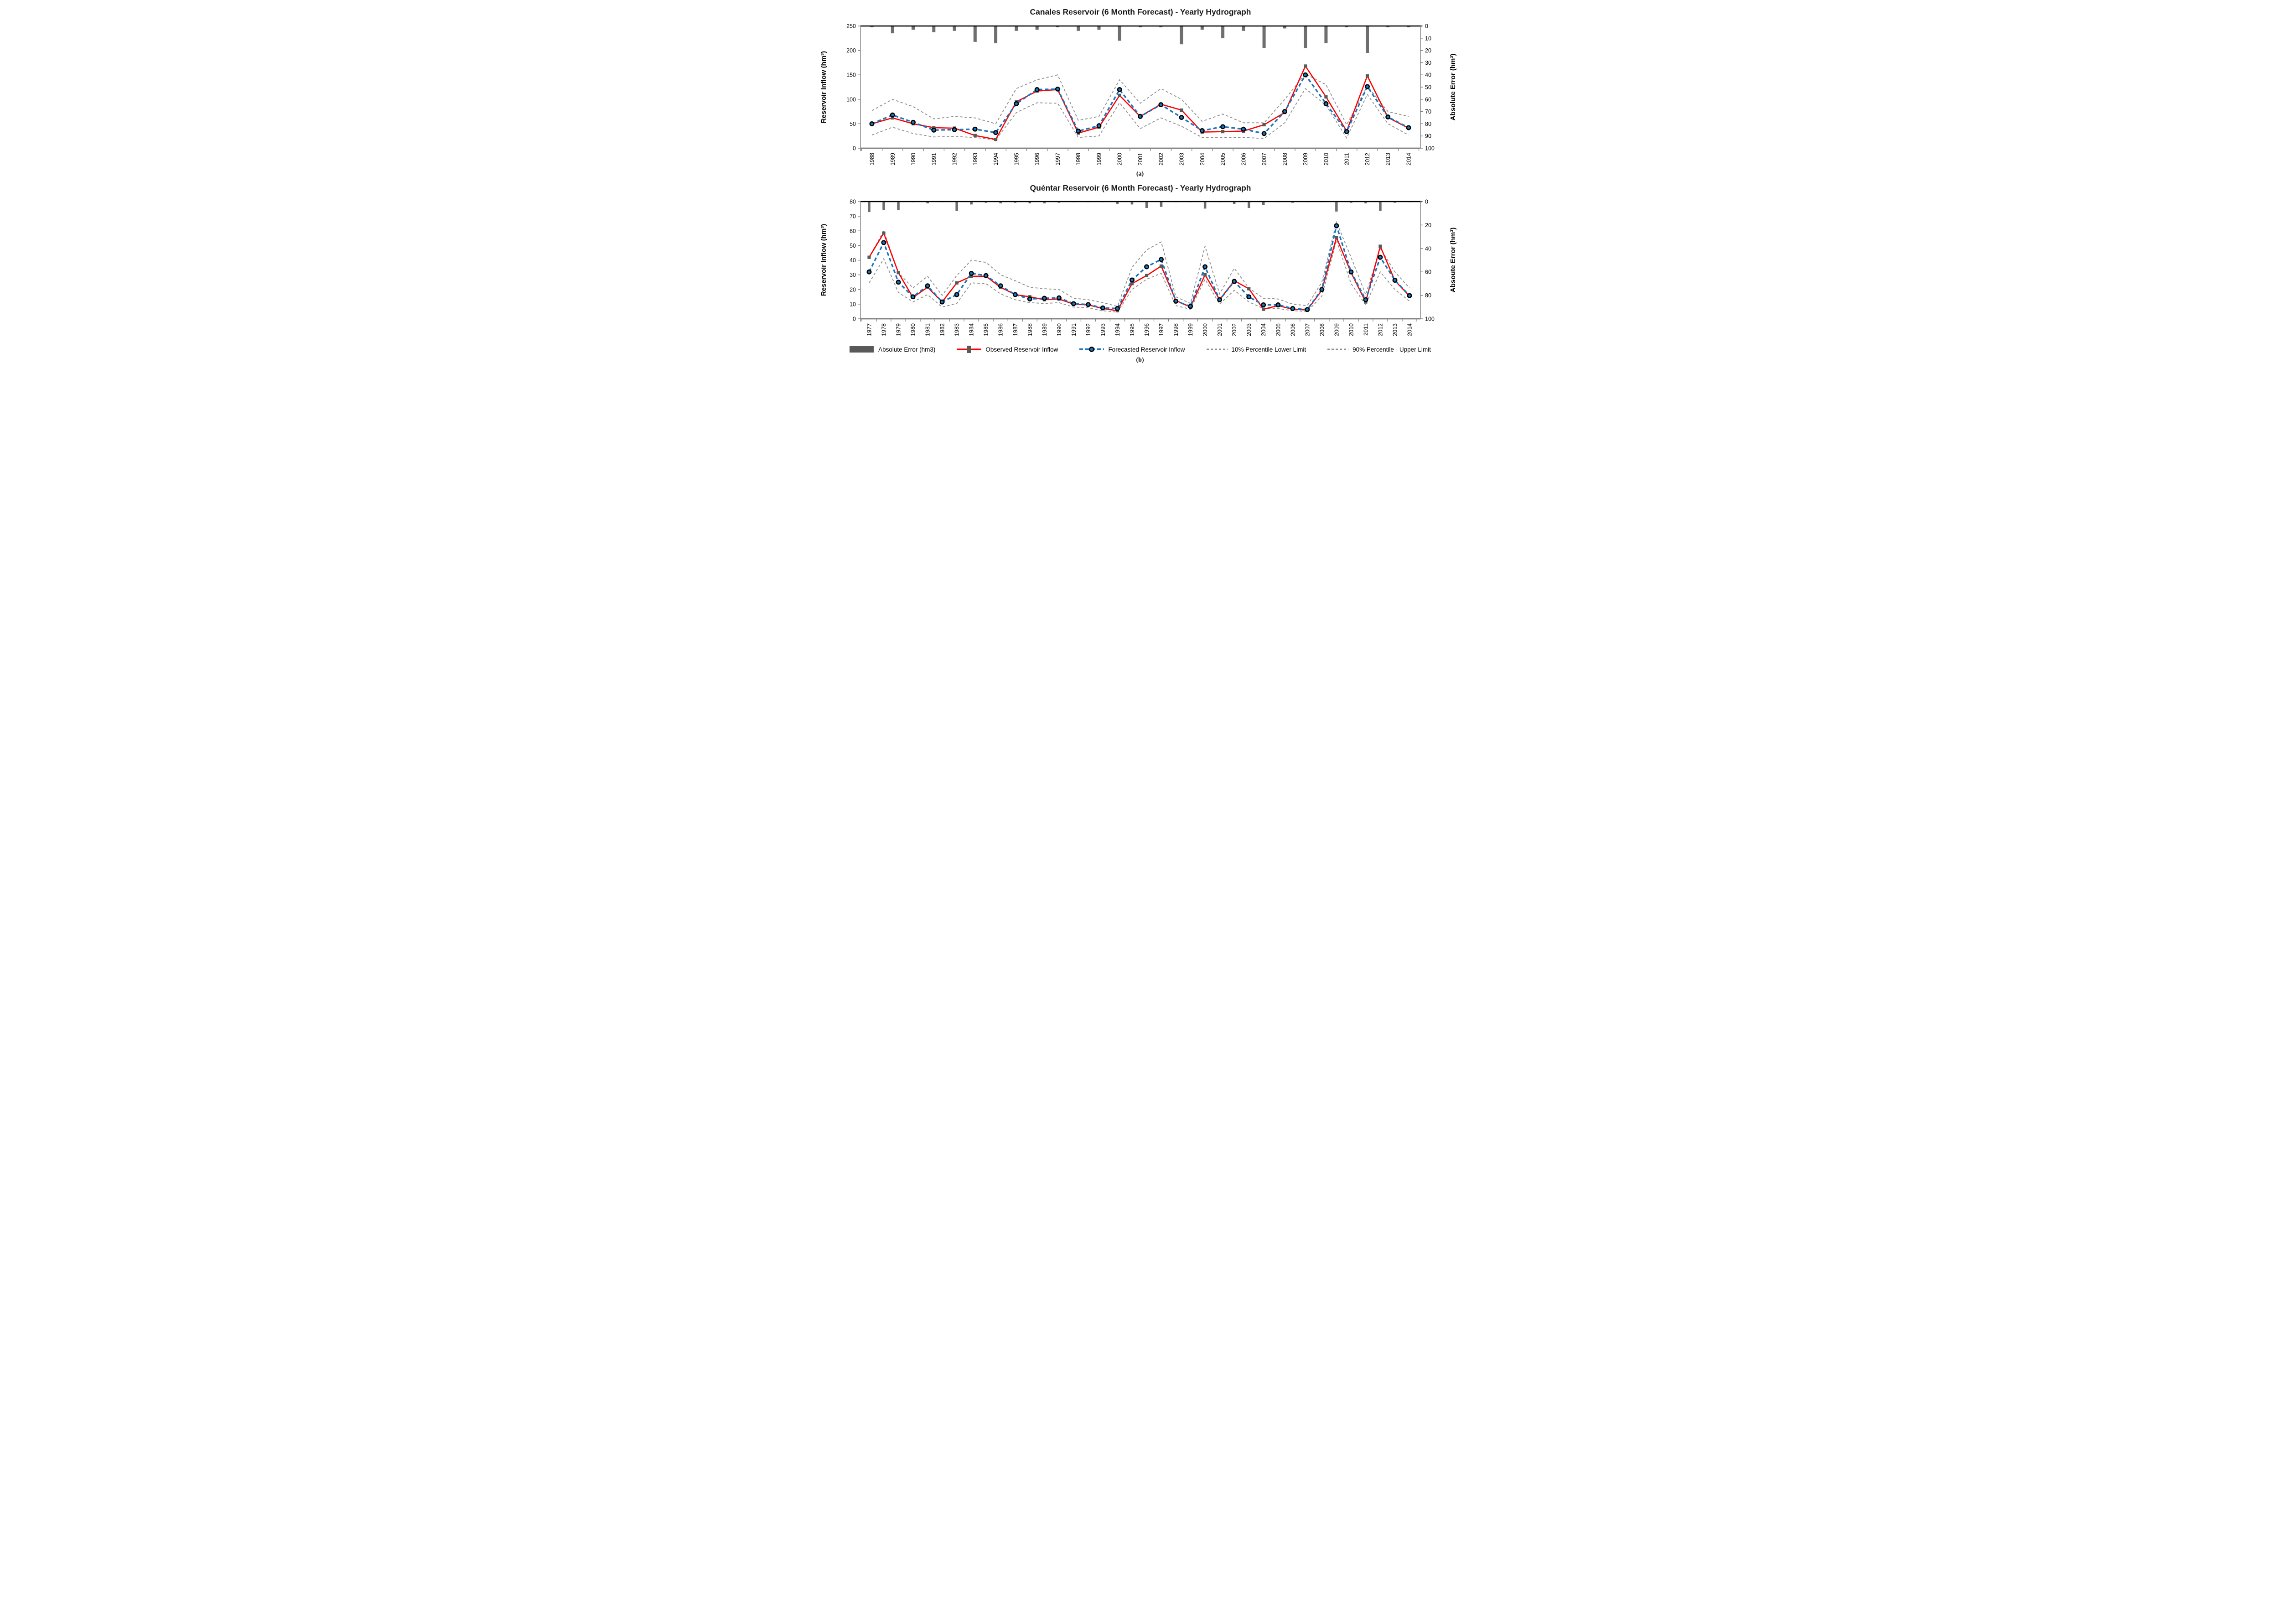  I want to click on right-tick-label: 90, so click(1428, 136).